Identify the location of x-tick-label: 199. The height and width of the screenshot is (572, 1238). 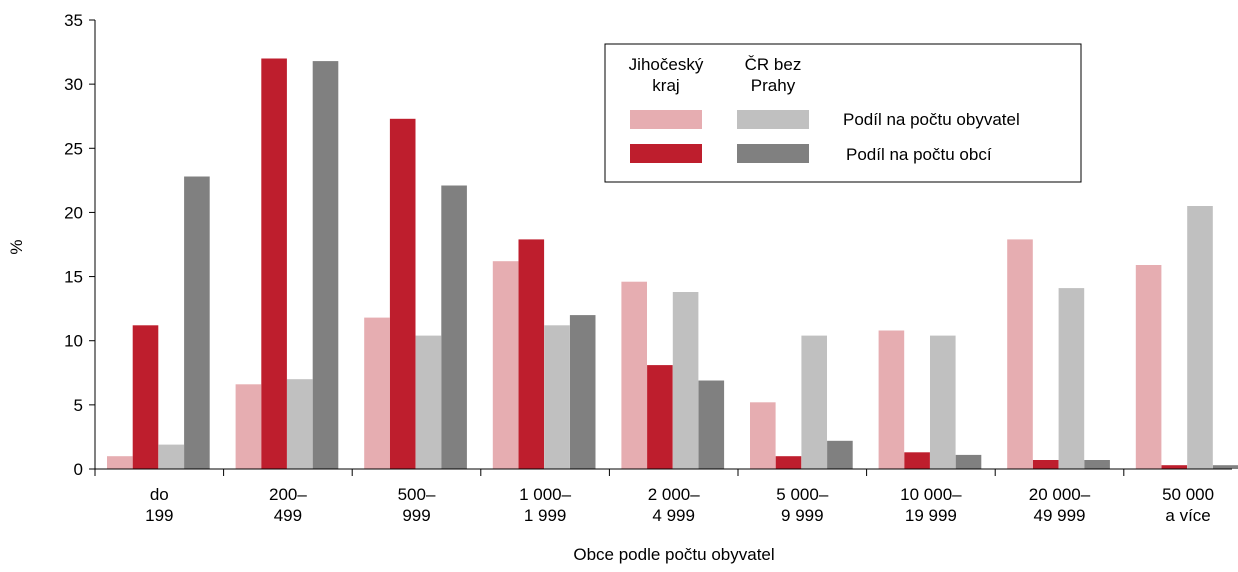
(159, 515).